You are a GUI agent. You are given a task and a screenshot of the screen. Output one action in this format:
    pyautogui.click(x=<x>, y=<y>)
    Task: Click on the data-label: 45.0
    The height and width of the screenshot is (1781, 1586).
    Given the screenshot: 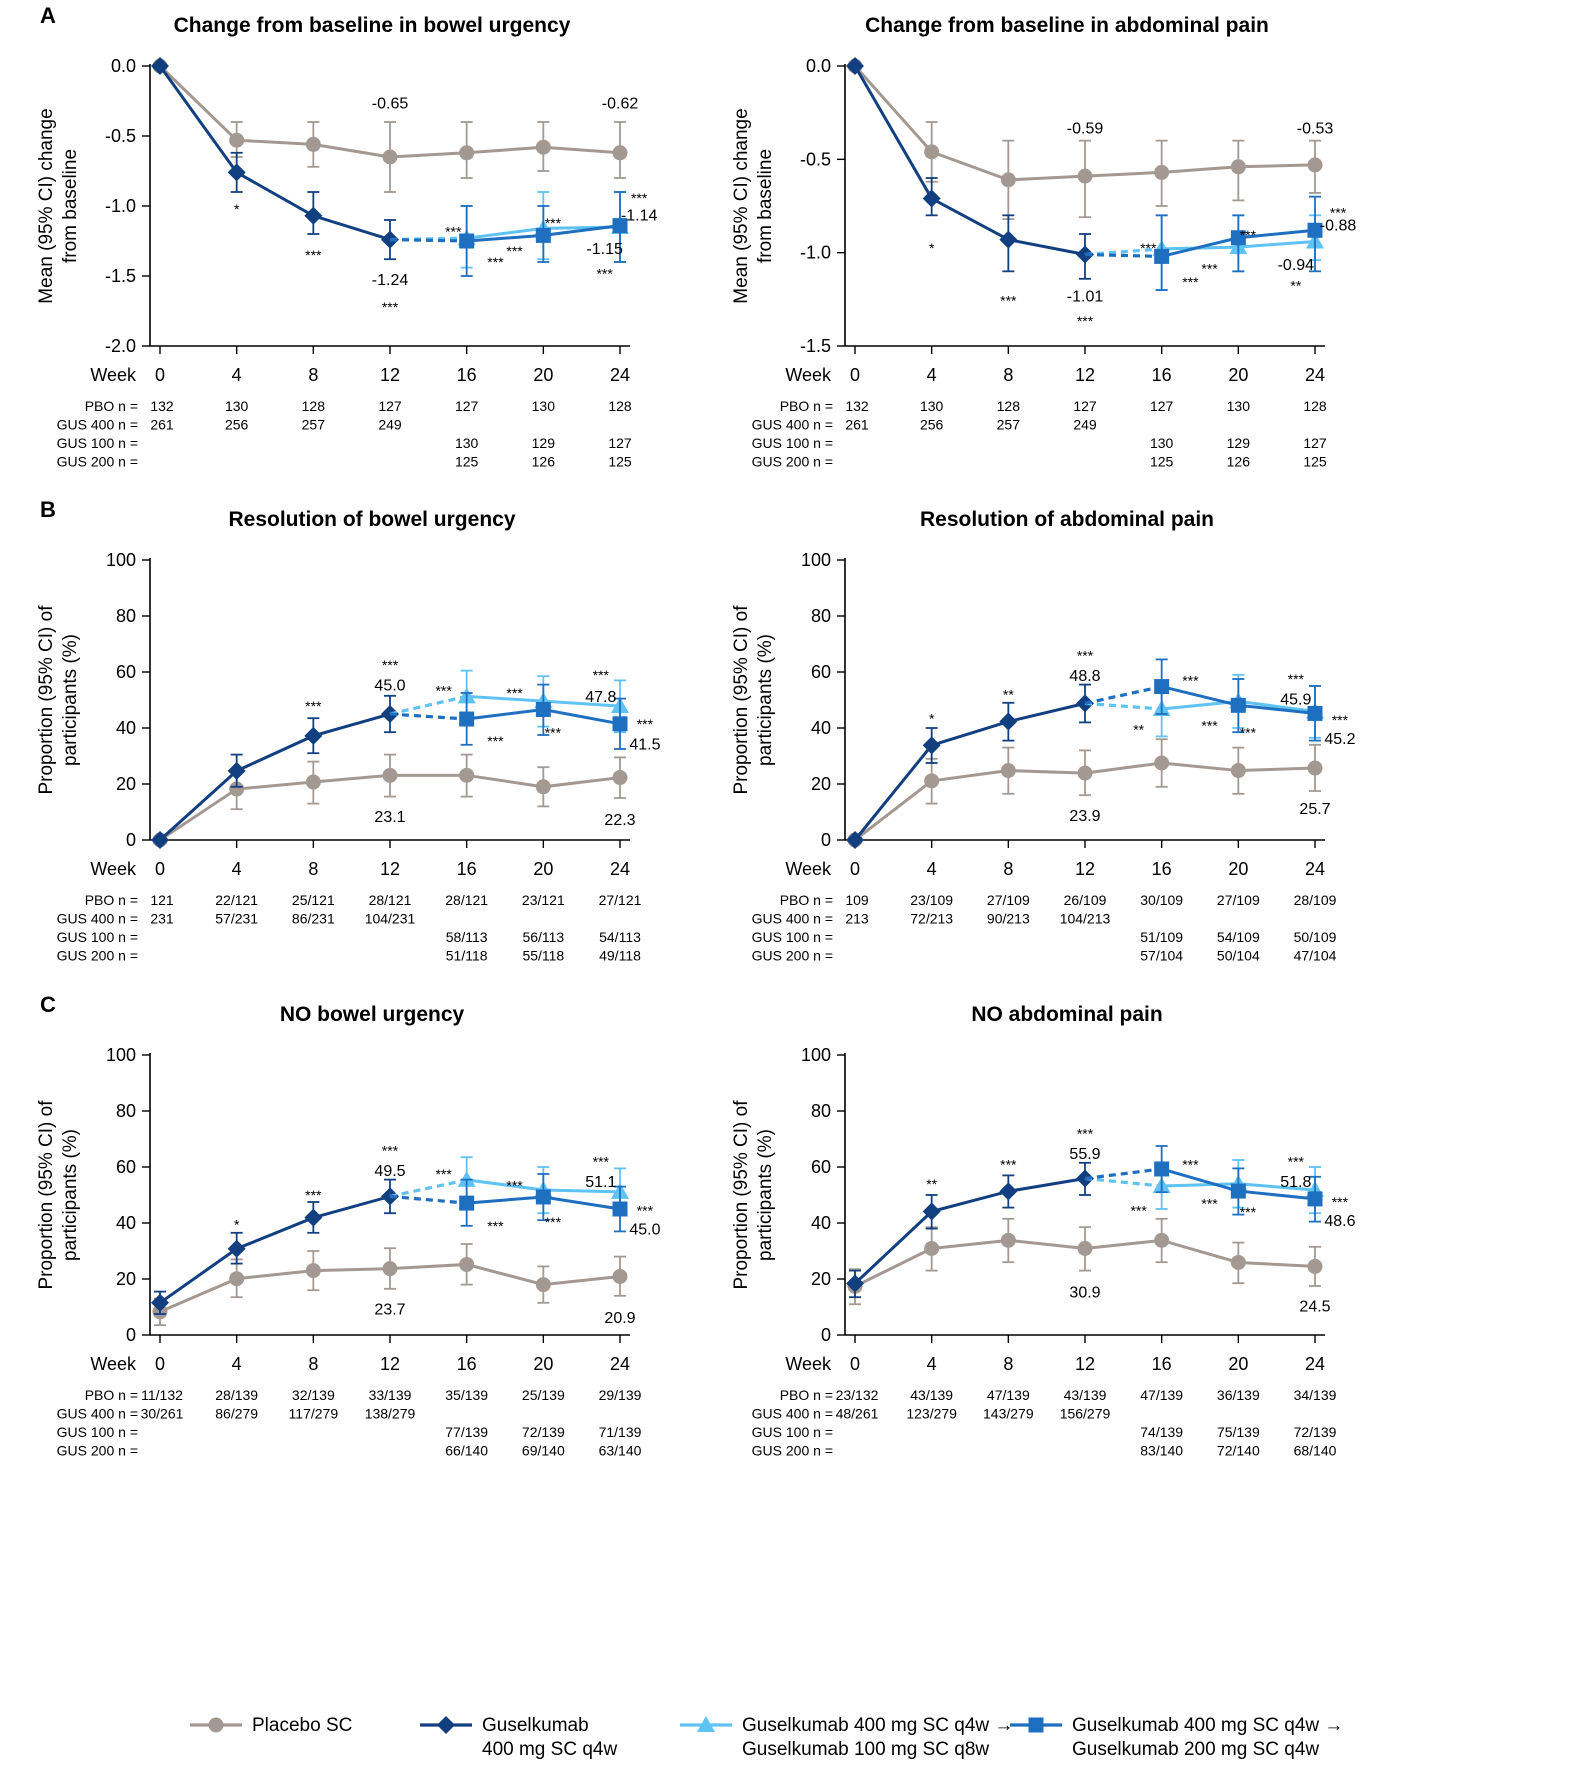 What is the action you would take?
    pyautogui.click(x=389, y=686)
    